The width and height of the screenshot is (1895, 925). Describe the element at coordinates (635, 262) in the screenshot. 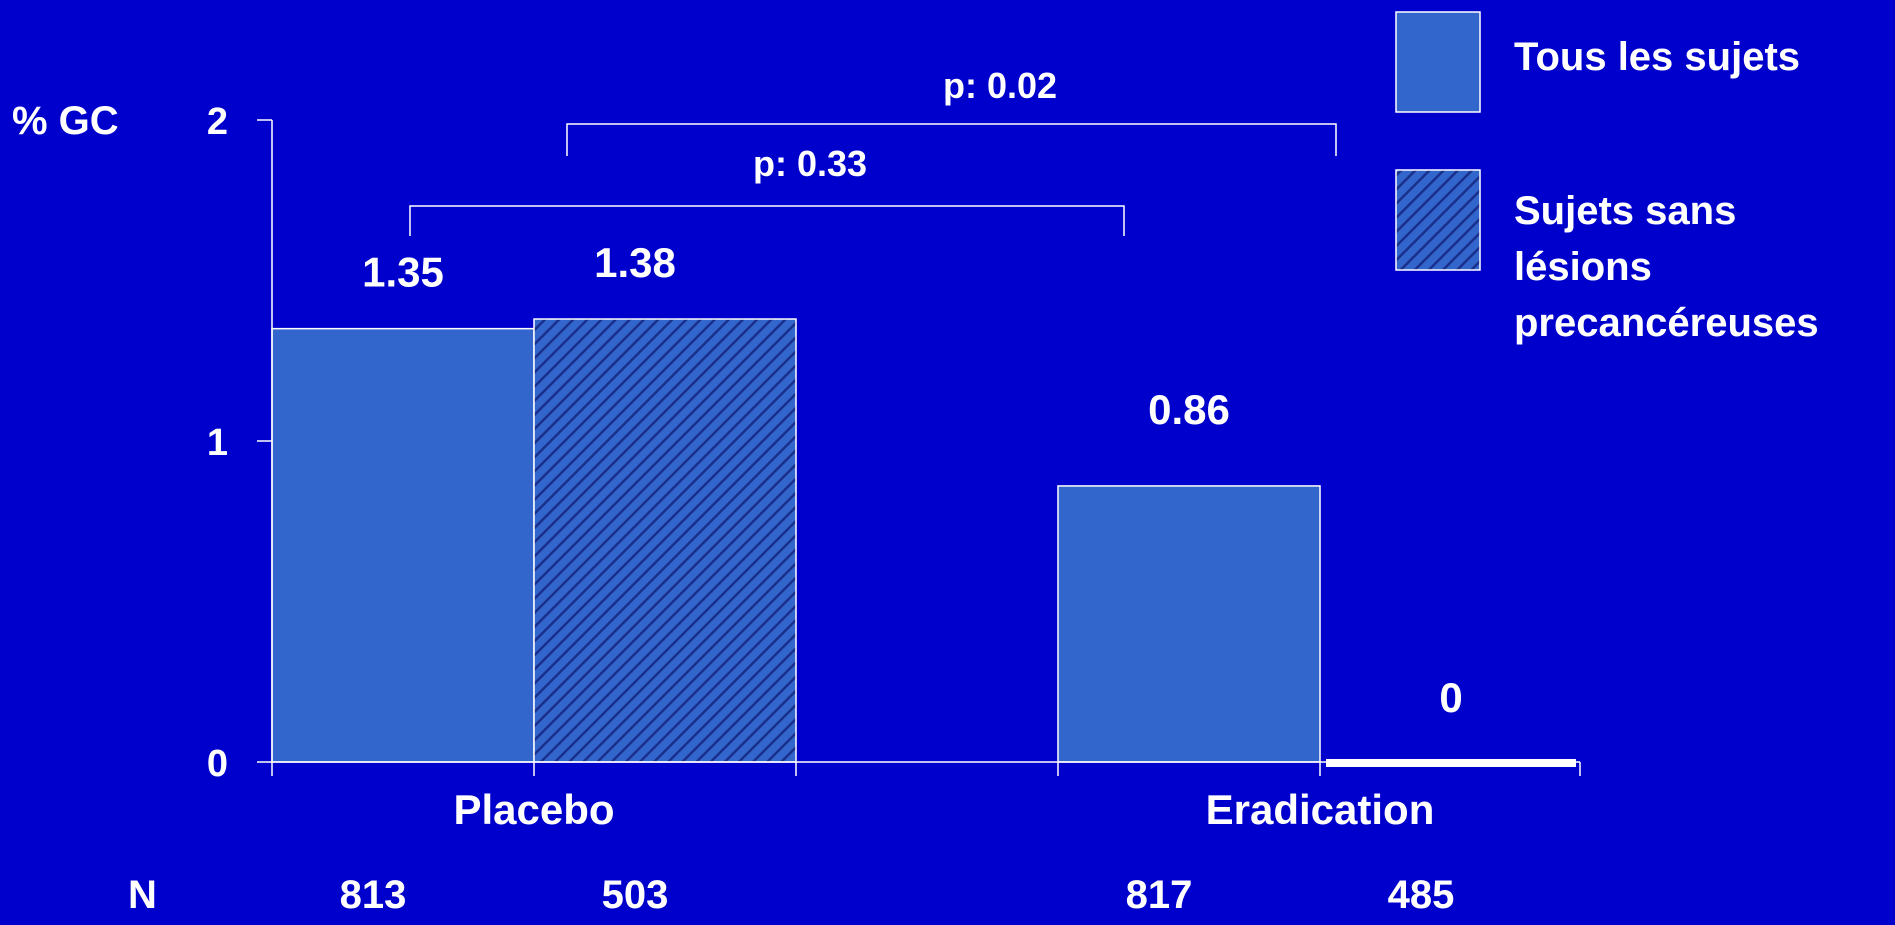

I see `data-label: 1.38` at that location.